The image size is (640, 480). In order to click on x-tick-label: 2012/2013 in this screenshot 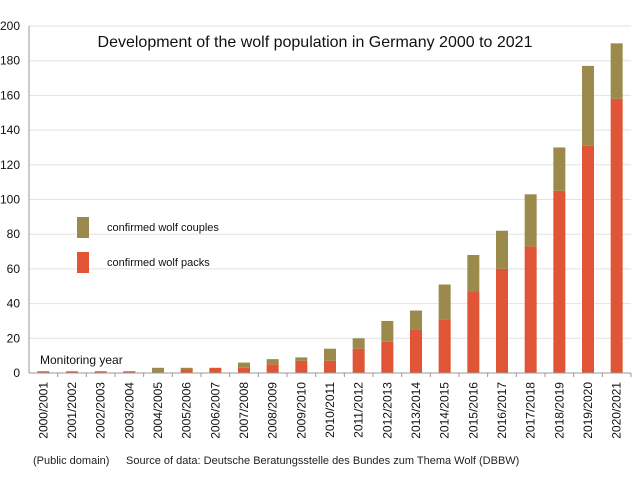, I will do `click(387, 410)`.